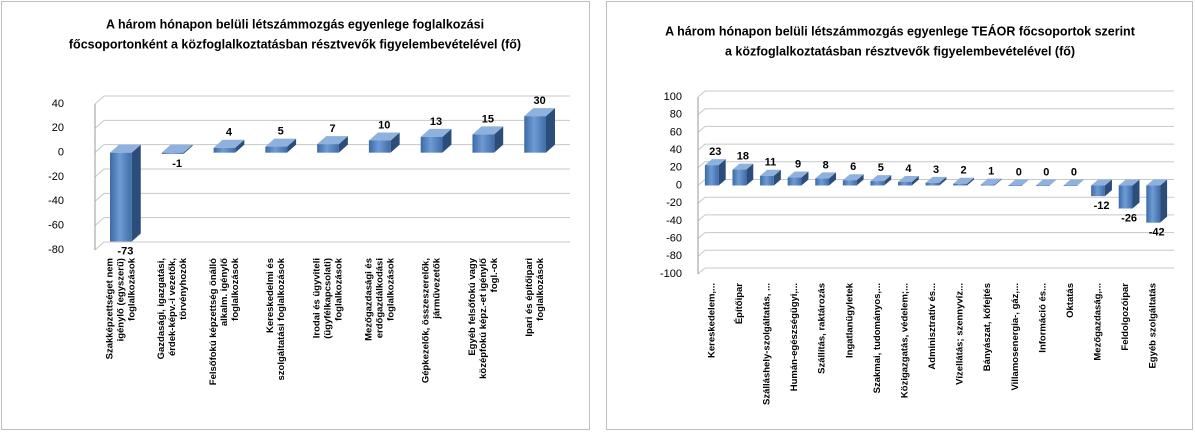  Describe the element at coordinates (676, 115) in the screenshot. I see `y-tick-label: 80` at that location.